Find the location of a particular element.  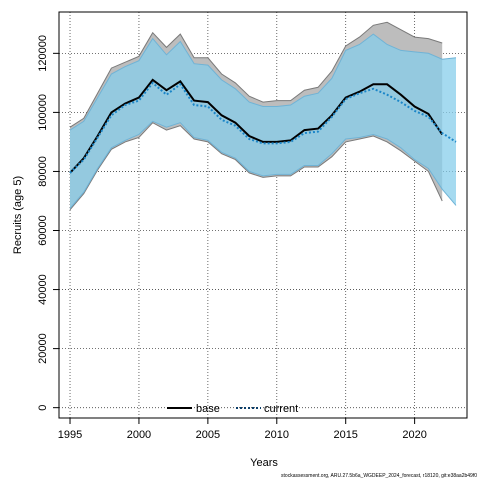

x-tick-label: 2010 is located at coordinates (277, 435).